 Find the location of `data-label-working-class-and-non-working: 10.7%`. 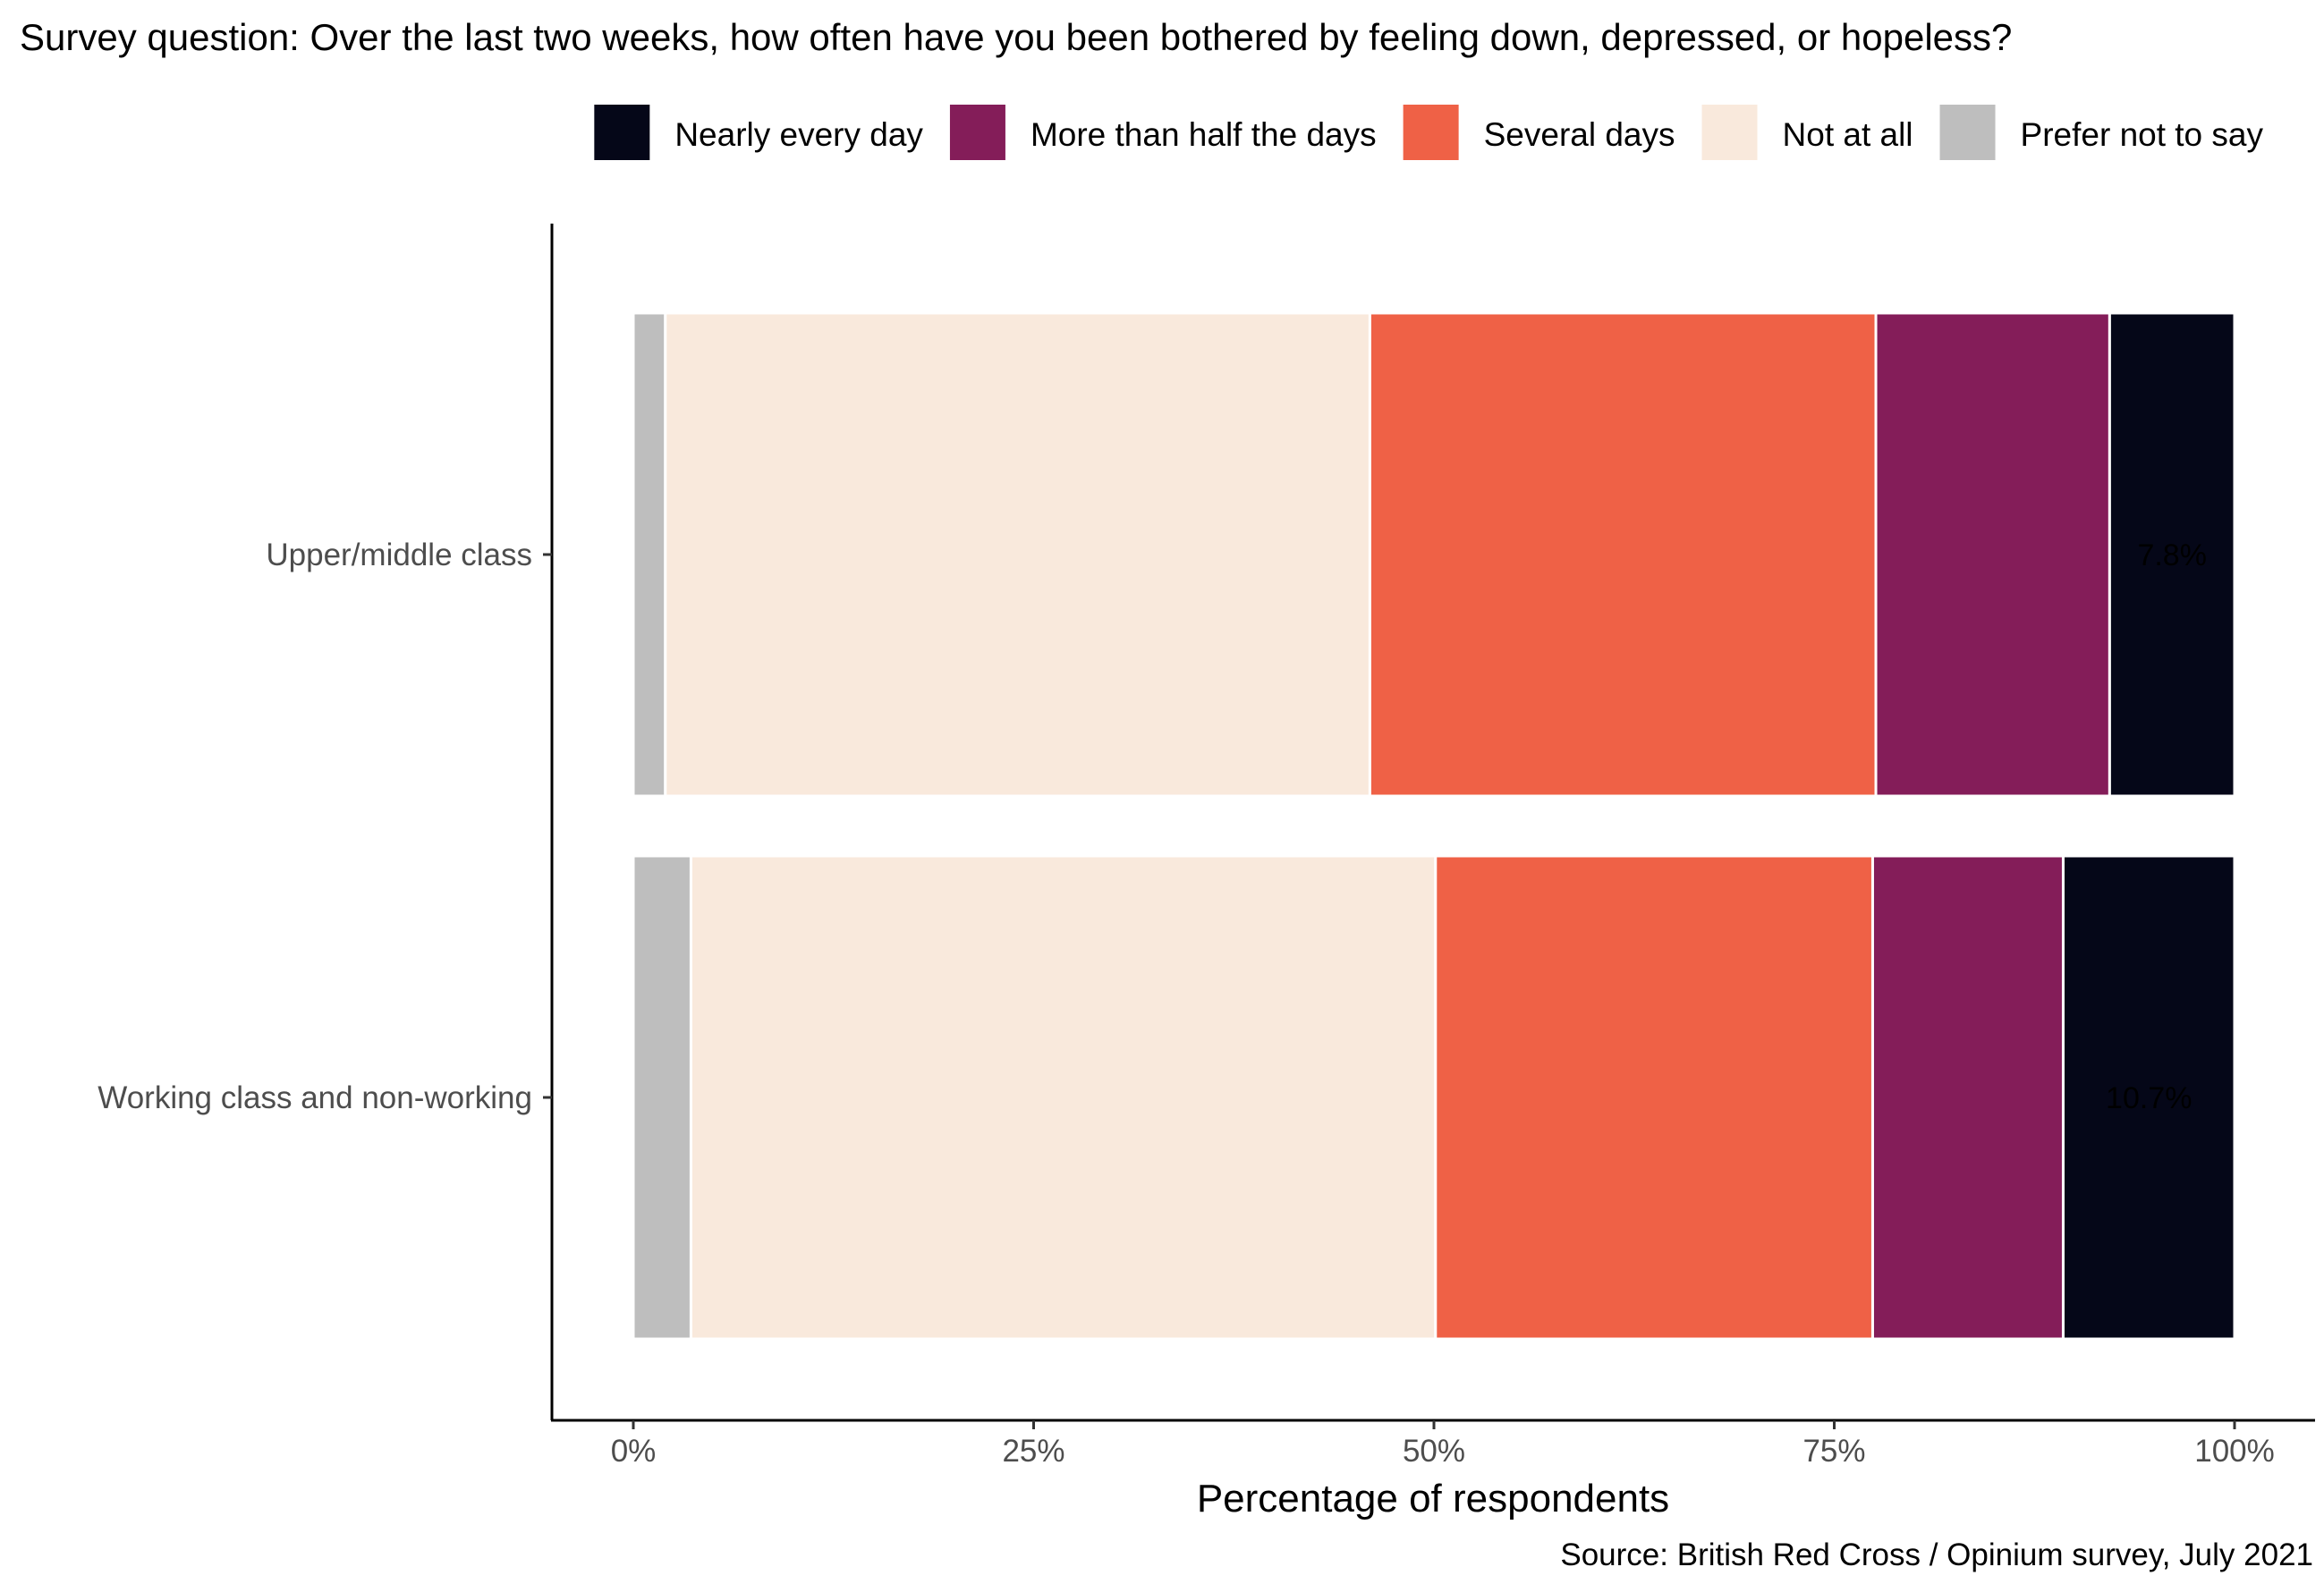

data-label-working-class-and-non-working: 10.7% is located at coordinates (2149, 1098).